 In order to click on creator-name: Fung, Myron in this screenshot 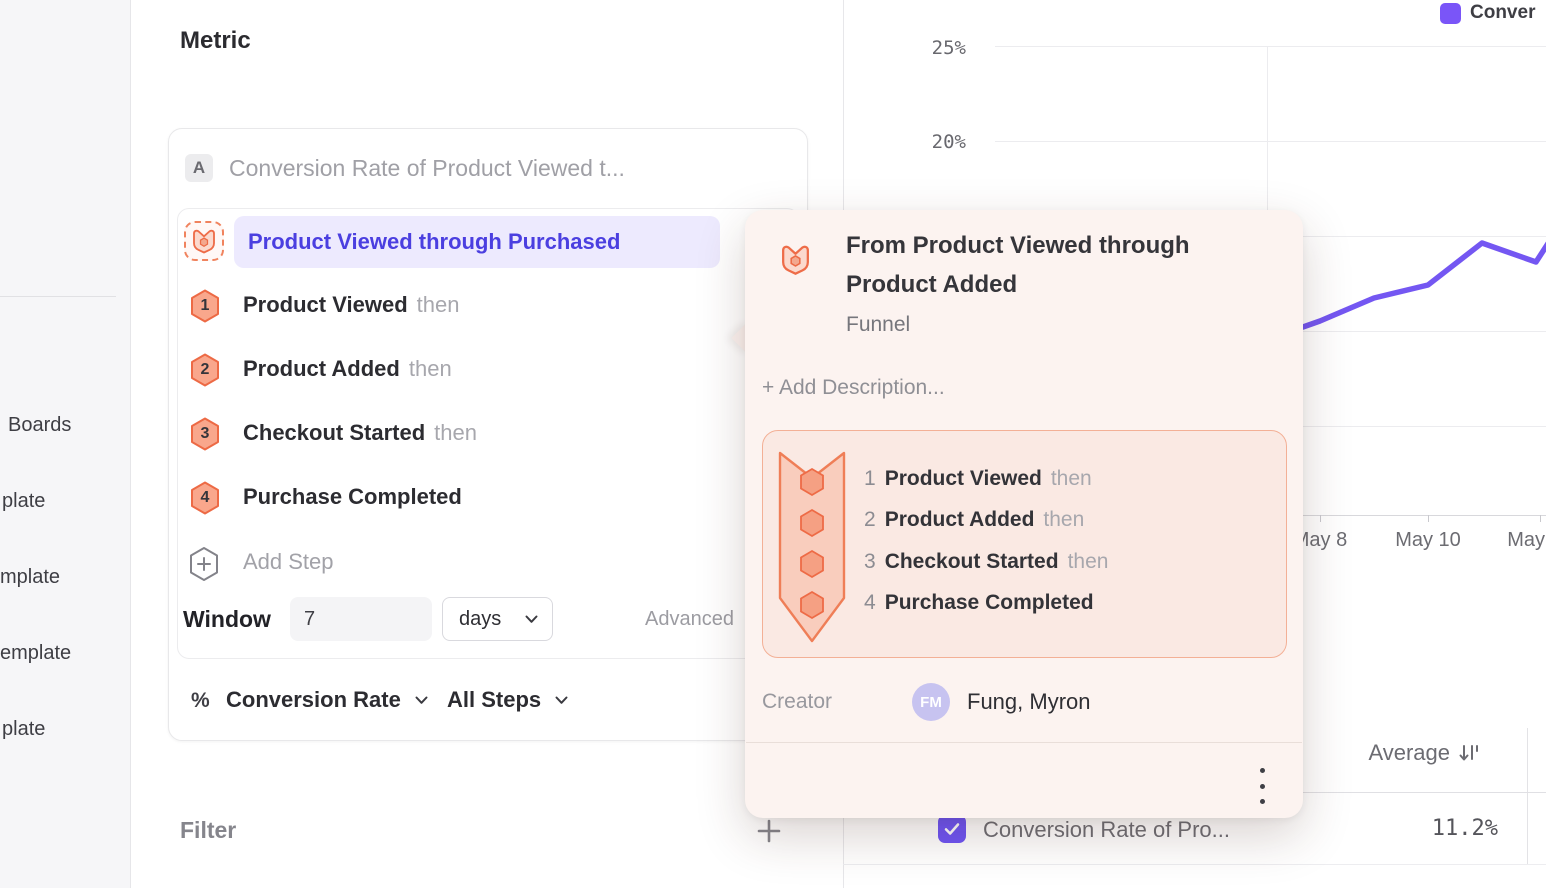, I will do `click(1029, 701)`.